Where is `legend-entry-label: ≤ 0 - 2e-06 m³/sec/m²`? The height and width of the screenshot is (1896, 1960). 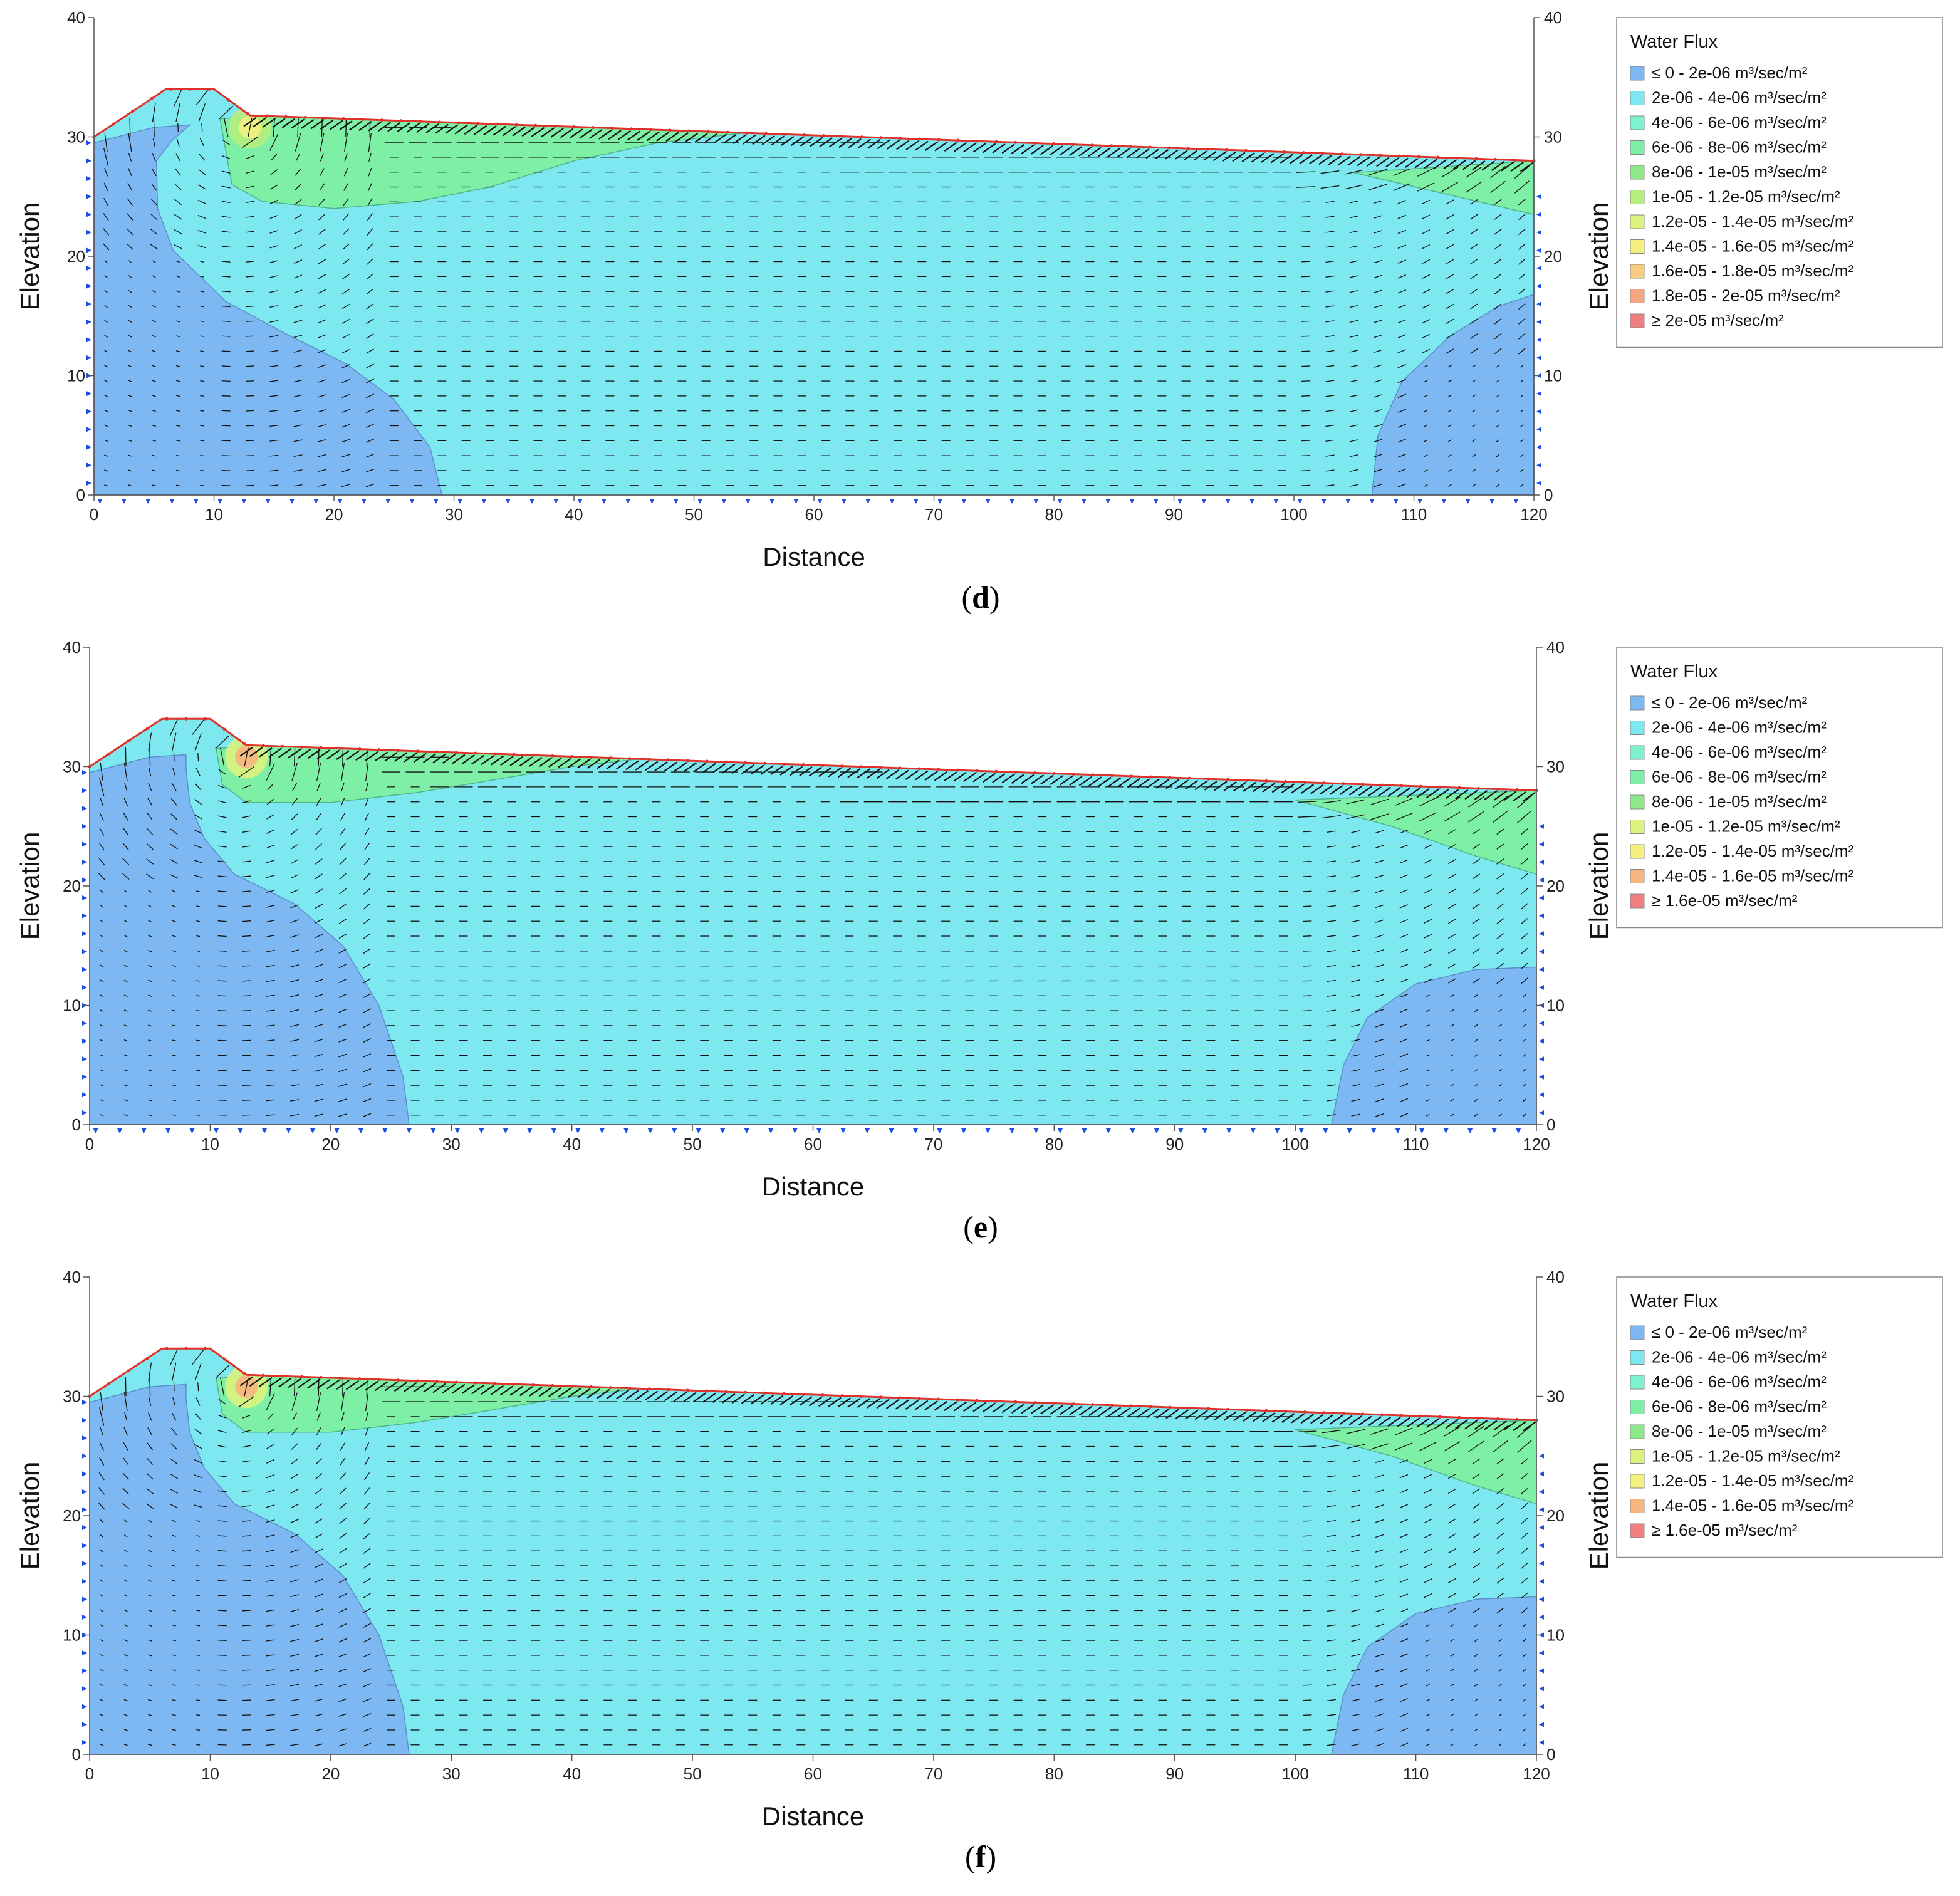
legend-entry-label: ≤ 0 - 2e-06 m³/sec/m² is located at coordinates (1730, 702).